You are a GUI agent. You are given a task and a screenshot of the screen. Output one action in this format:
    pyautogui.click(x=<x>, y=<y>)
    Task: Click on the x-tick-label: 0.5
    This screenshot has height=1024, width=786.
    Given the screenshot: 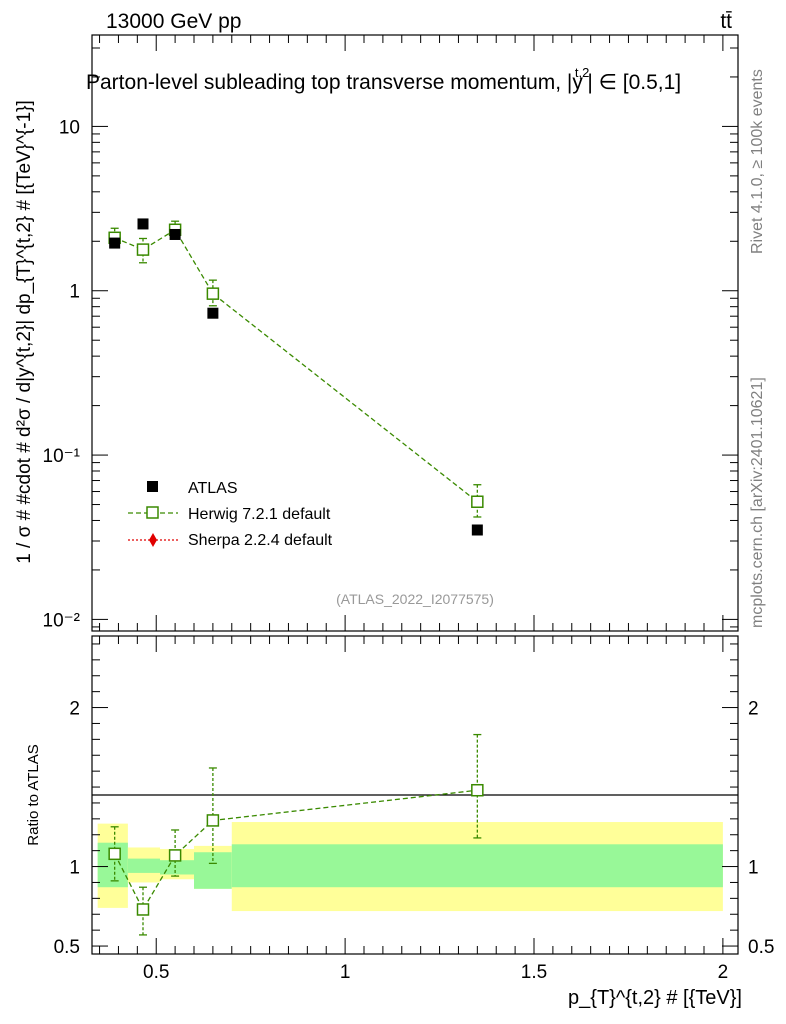 What is the action you would take?
    pyautogui.click(x=156, y=972)
    